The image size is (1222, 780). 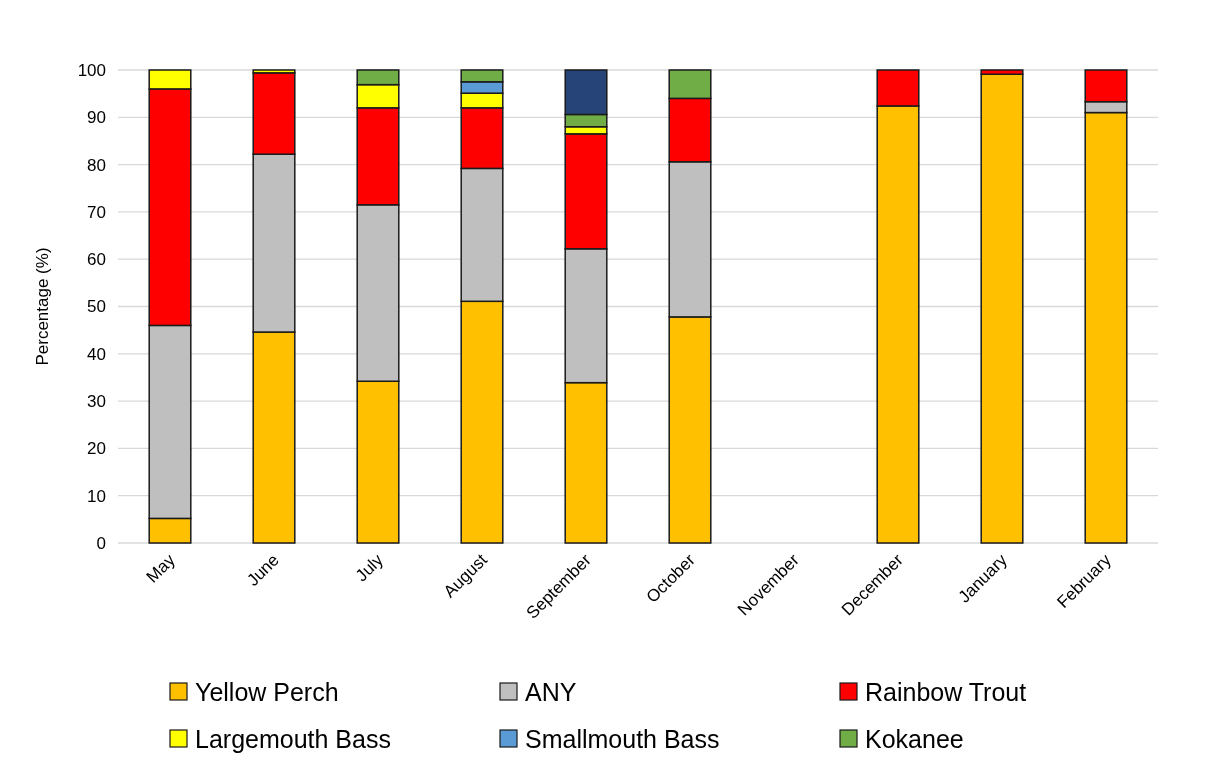 I want to click on y-tick-label: 40, so click(x=96, y=354).